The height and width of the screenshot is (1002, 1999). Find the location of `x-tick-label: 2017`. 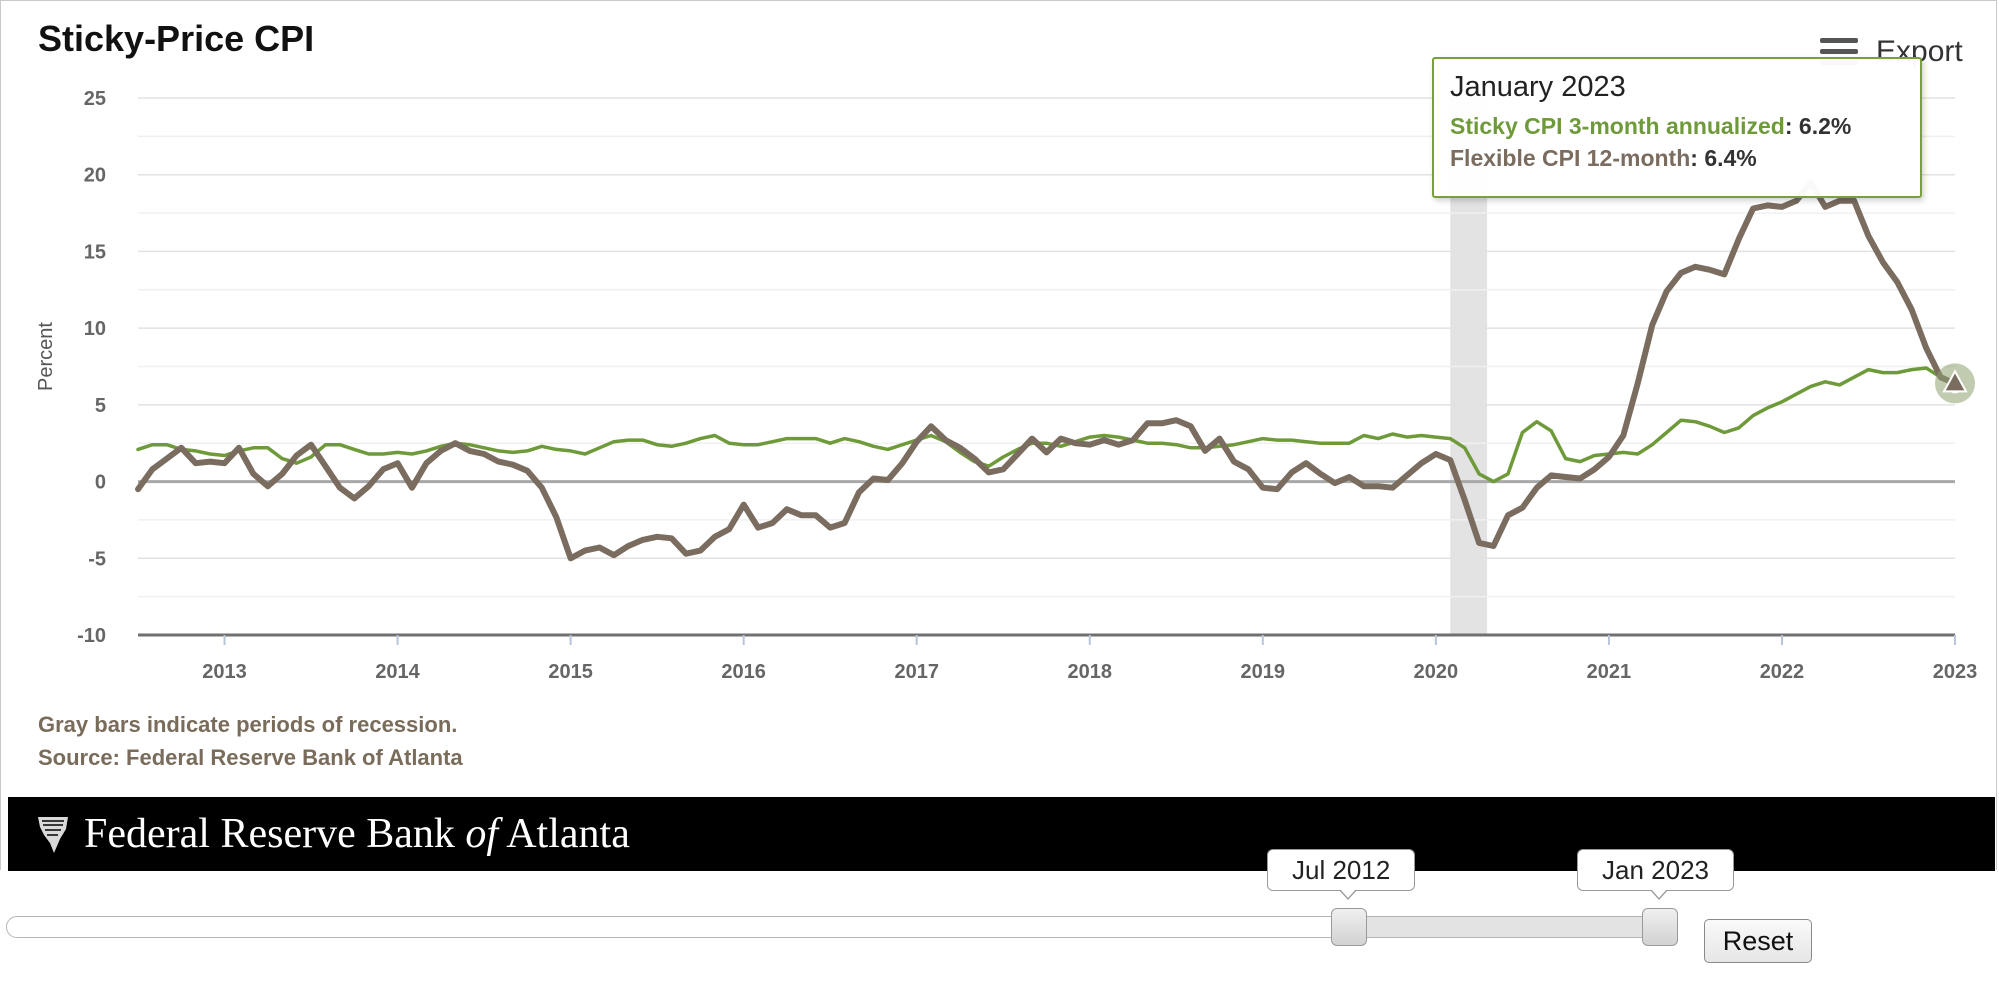

x-tick-label: 2017 is located at coordinates (916, 672).